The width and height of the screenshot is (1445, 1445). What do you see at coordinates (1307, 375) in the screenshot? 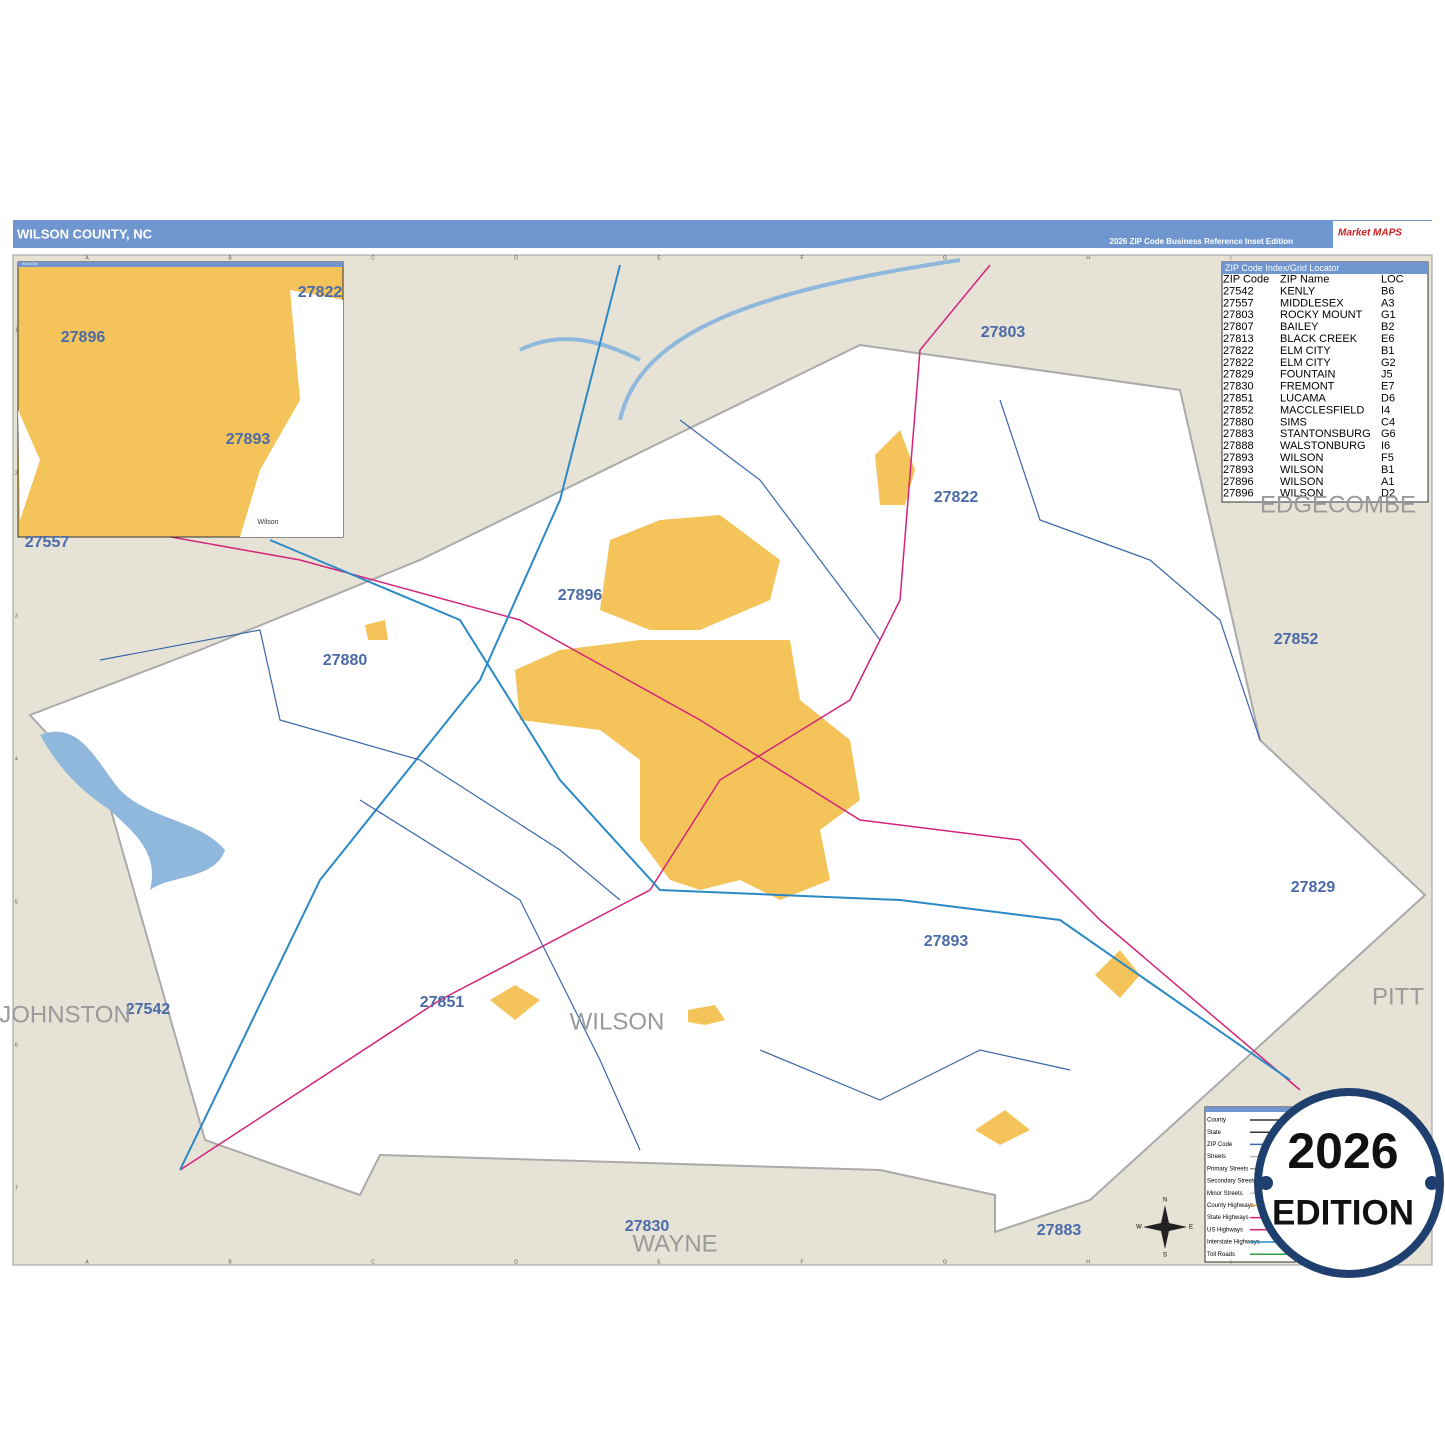
I see `zip-index-cell: FOUNTAIN` at bounding box center [1307, 375].